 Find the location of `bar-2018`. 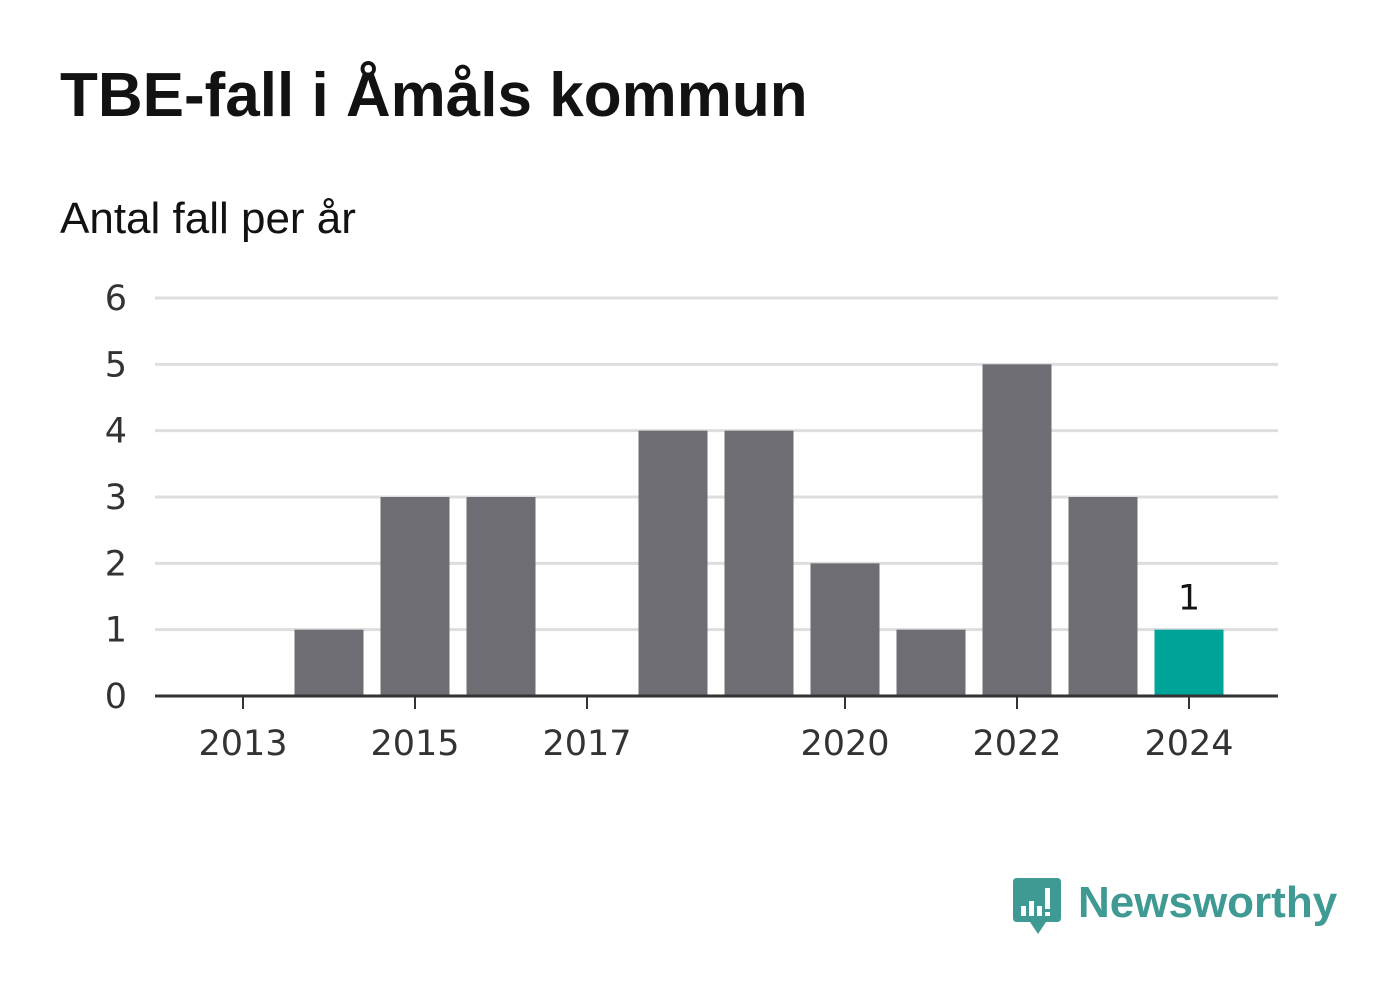

bar-2018 is located at coordinates (673, 563).